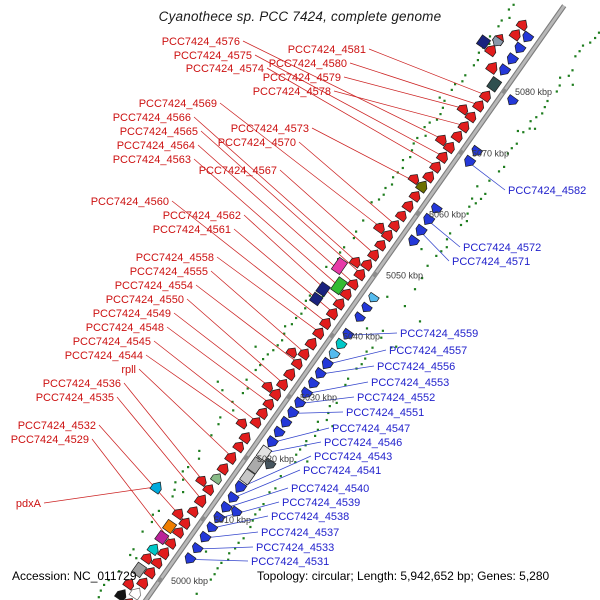 The height and width of the screenshot is (600, 600). What do you see at coordinates (130, 202) in the screenshot?
I see `gene-label: PCC7424_4560` at bounding box center [130, 202].